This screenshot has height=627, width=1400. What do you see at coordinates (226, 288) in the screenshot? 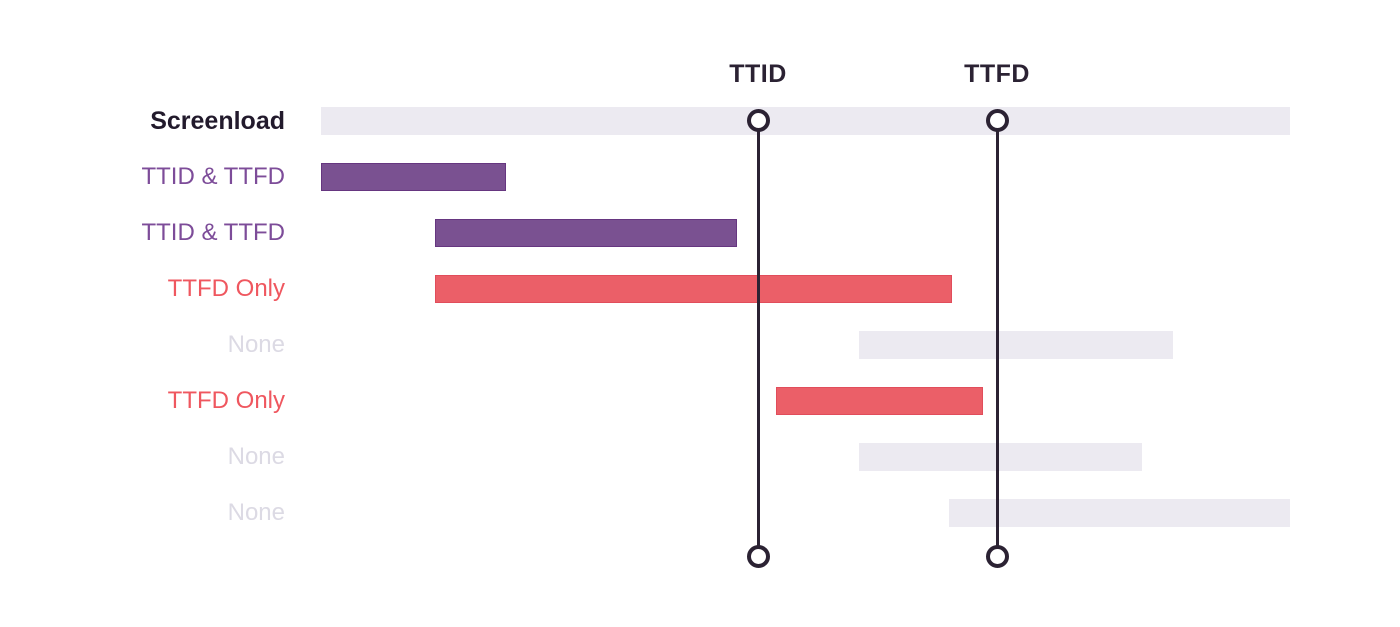
I see `row-label-4: TTFD Only` at bounding box center [226, 288].